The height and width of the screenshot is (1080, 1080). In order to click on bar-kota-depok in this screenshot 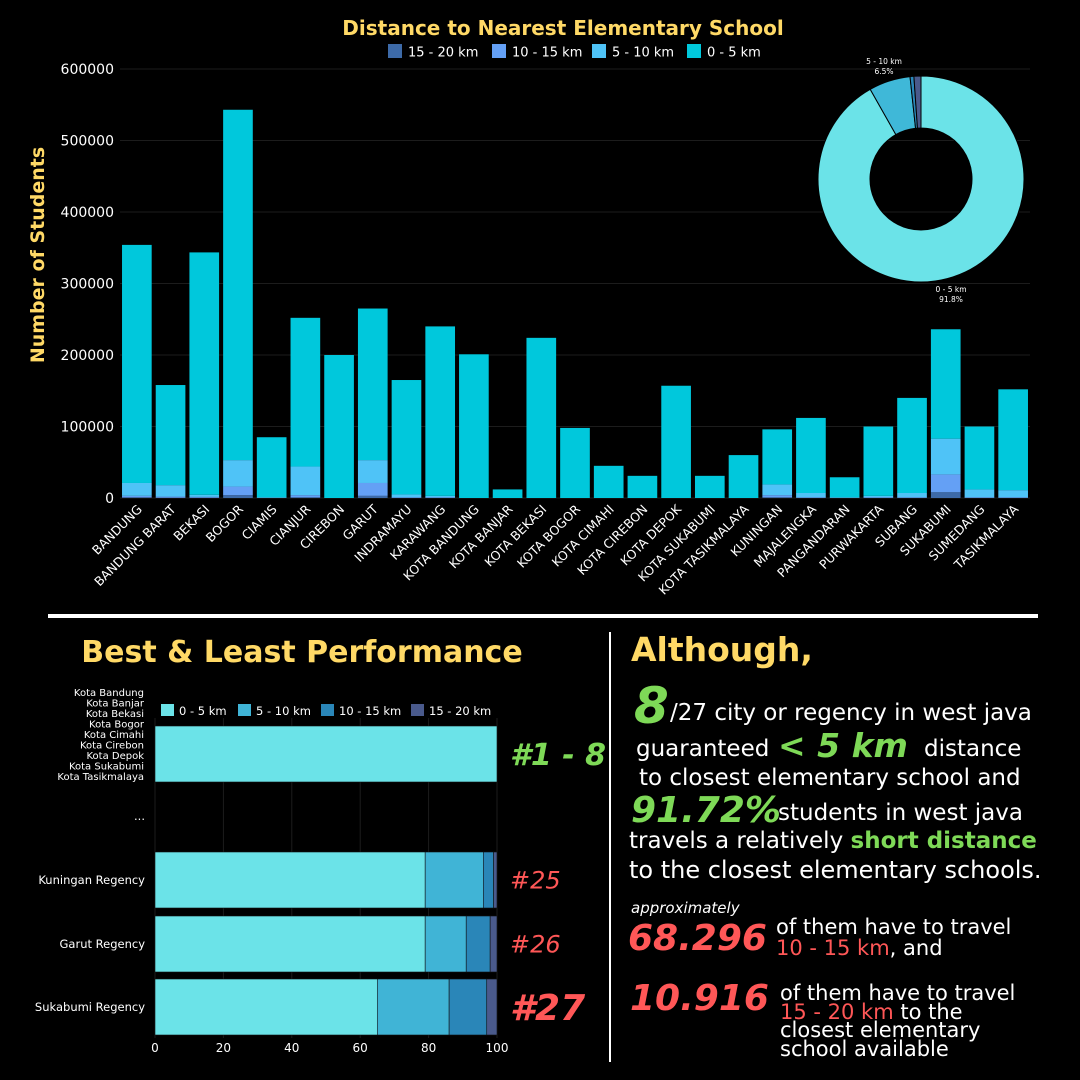, I will do `click(676, 441)`.